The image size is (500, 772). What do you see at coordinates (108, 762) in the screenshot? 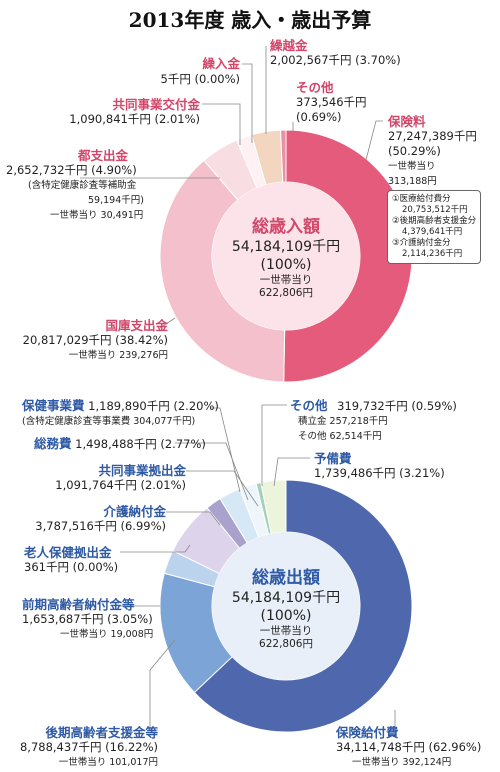
I see `exp-koki-per: 一世帯当り 101,017円` at bounding box center [108, 762].